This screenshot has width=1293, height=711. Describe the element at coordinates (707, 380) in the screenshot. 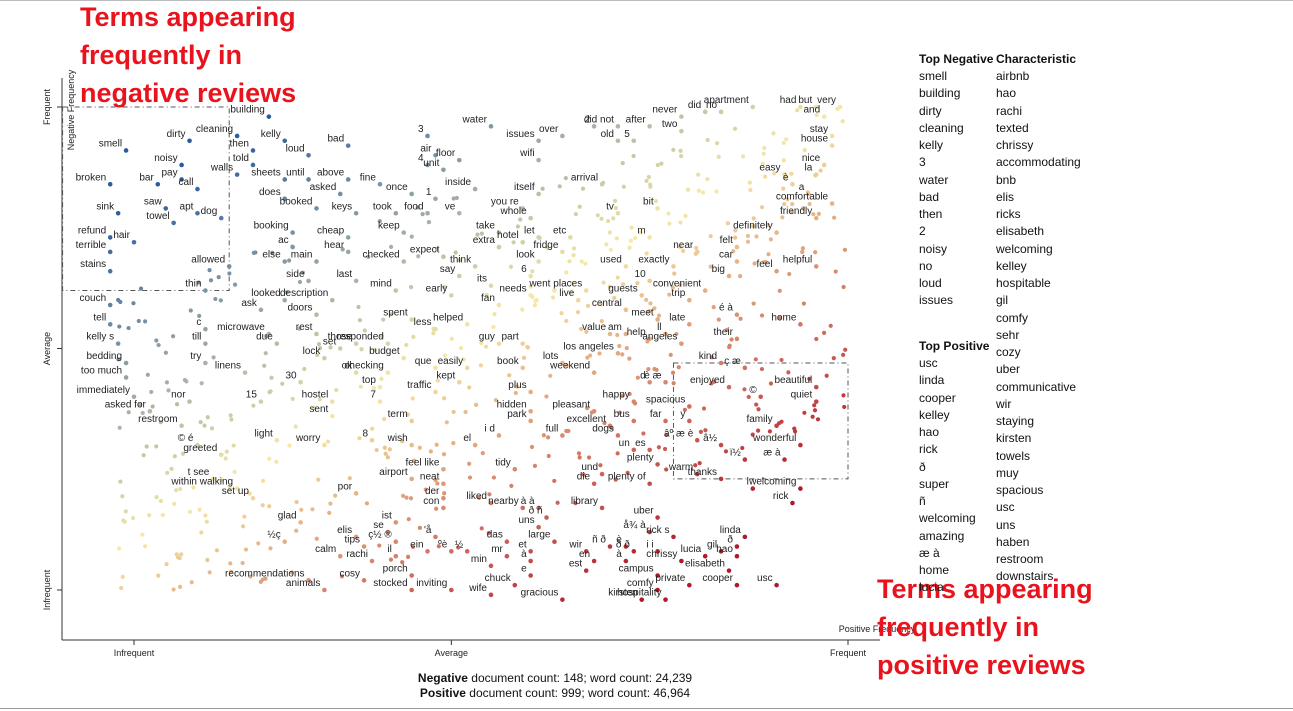

I see `term-label: enjoyed` at that location.